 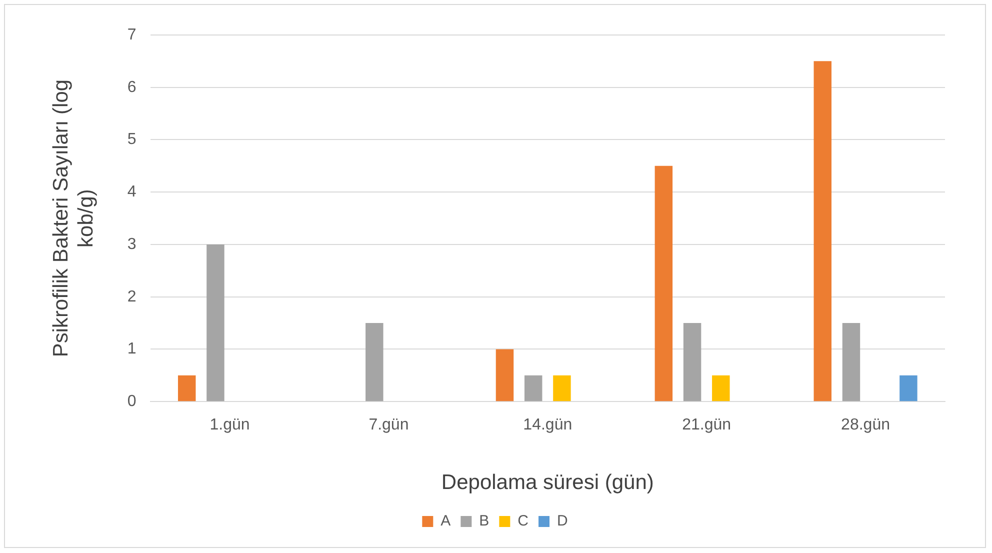 What do you see at coordinates (131, 35) in the screenshot?
I see `y-tick-label: 7` at bounding box center [131, 35].